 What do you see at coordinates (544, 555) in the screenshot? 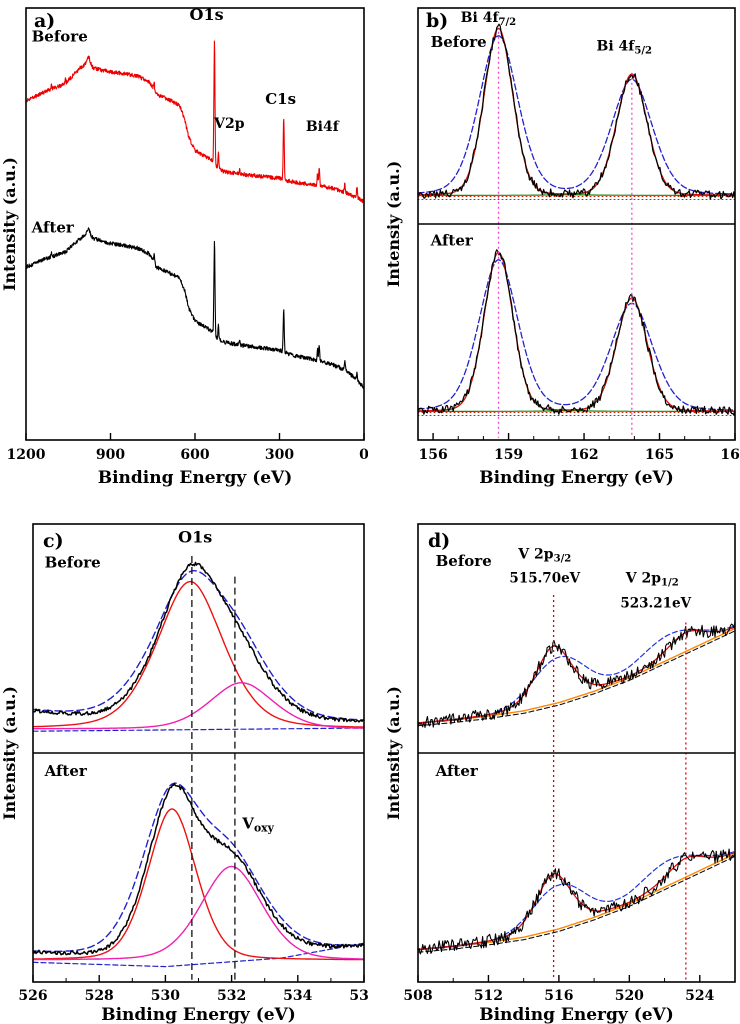
I see `peak-label-v2p32: V 2p3/2` at bounding box center [544, 555].